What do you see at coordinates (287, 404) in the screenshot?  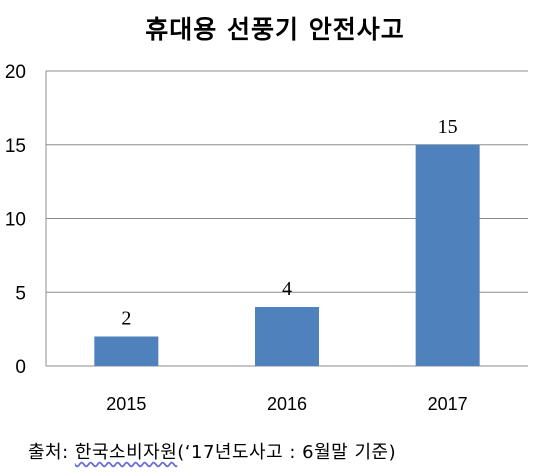 I see `x-tick-label-2016: 2016` at bounding box center [287, 404].